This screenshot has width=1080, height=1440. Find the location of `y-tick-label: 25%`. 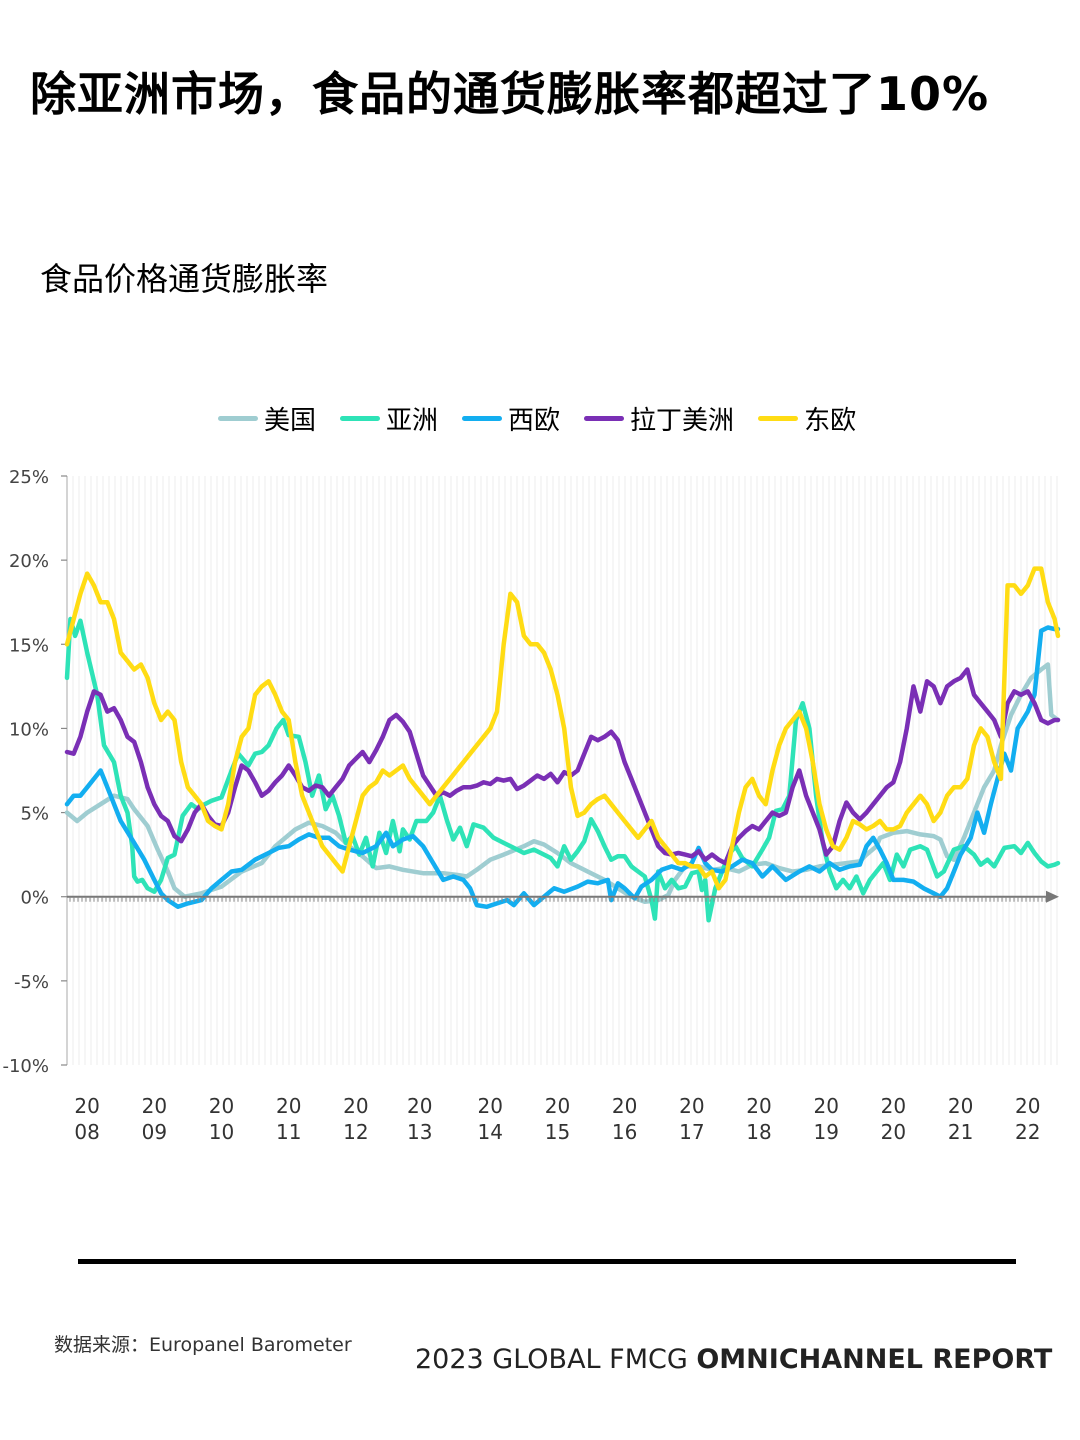

y-tick-label: 25% is located at coordinates (29, 477).